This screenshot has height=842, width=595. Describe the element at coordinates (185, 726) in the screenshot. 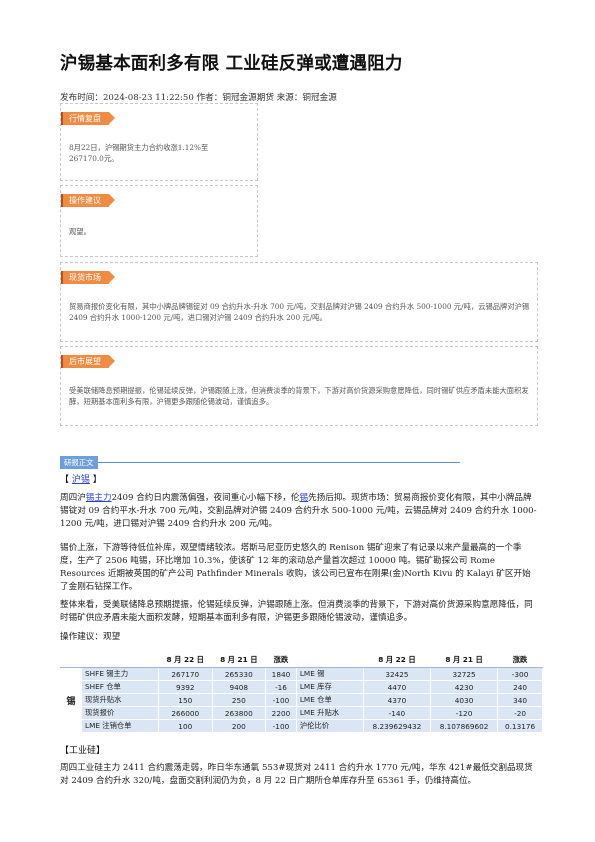

I see `table-cell: 100` at that location.